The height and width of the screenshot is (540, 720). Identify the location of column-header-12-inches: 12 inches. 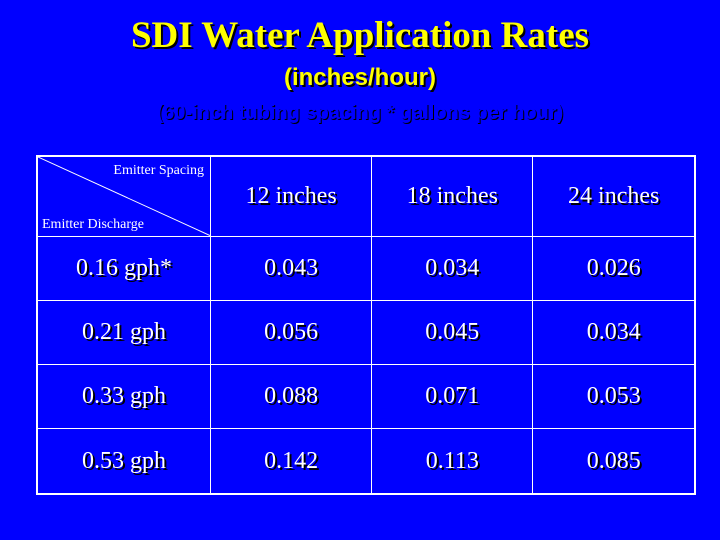
(291, 196).